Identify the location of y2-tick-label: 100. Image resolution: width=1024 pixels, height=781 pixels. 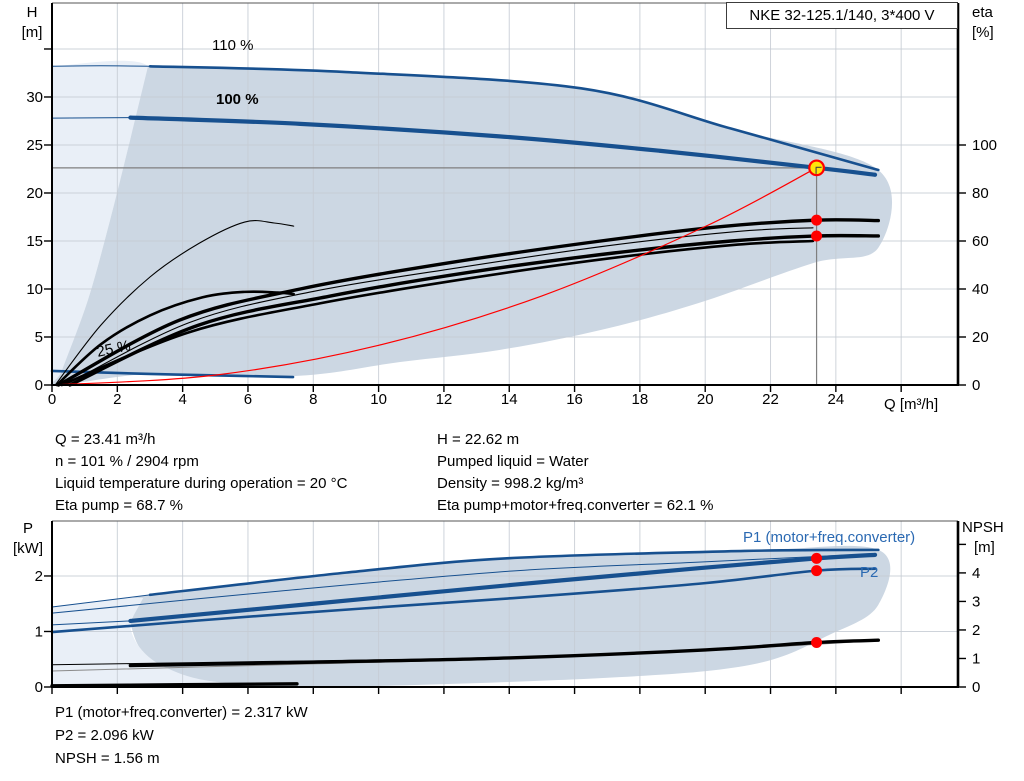
(984, 145).